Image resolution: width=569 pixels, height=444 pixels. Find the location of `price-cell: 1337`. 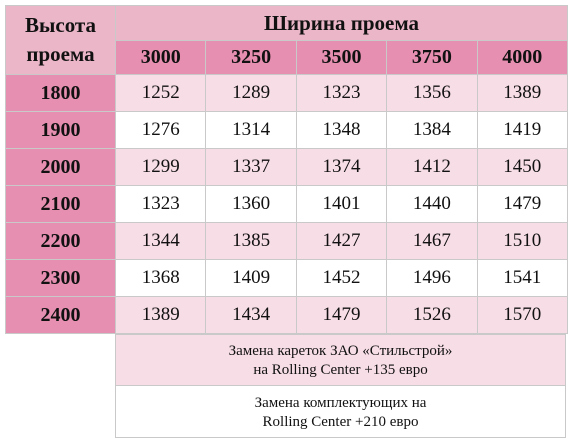

price-cell: 1337 is located at coordinates (251, 167).